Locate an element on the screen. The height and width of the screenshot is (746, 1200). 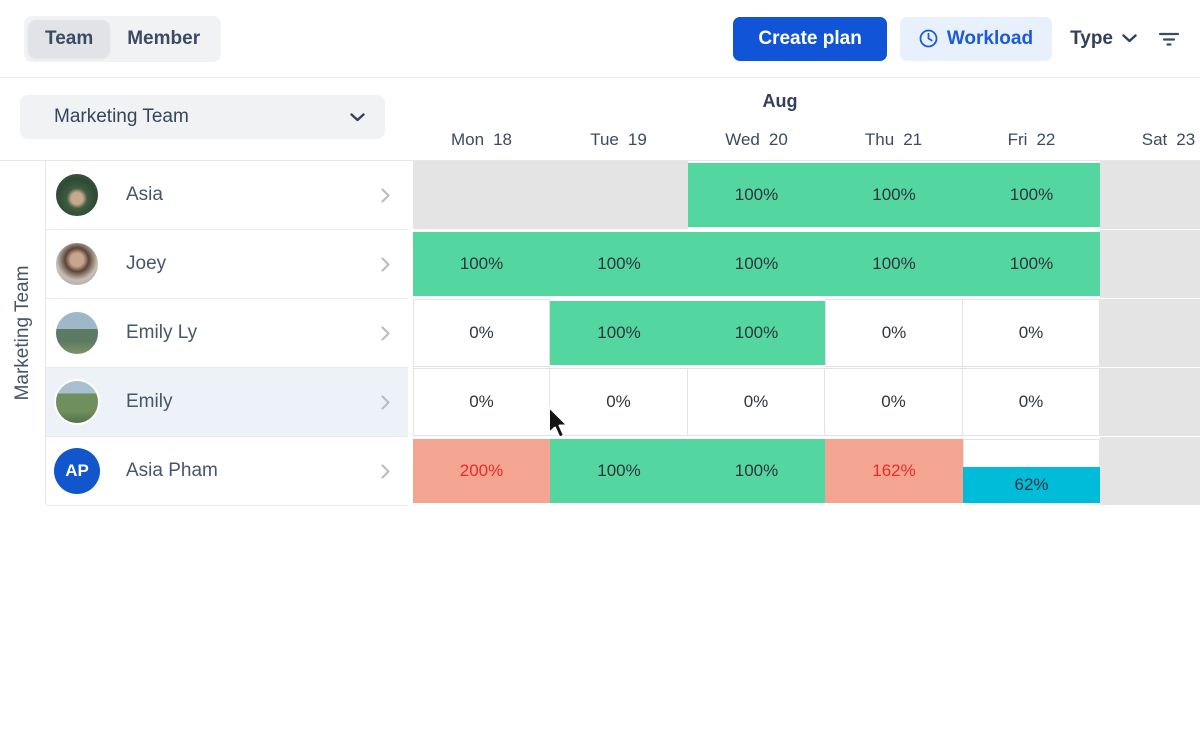
view-toggle: Team Member is located at coordinates (123, 38).